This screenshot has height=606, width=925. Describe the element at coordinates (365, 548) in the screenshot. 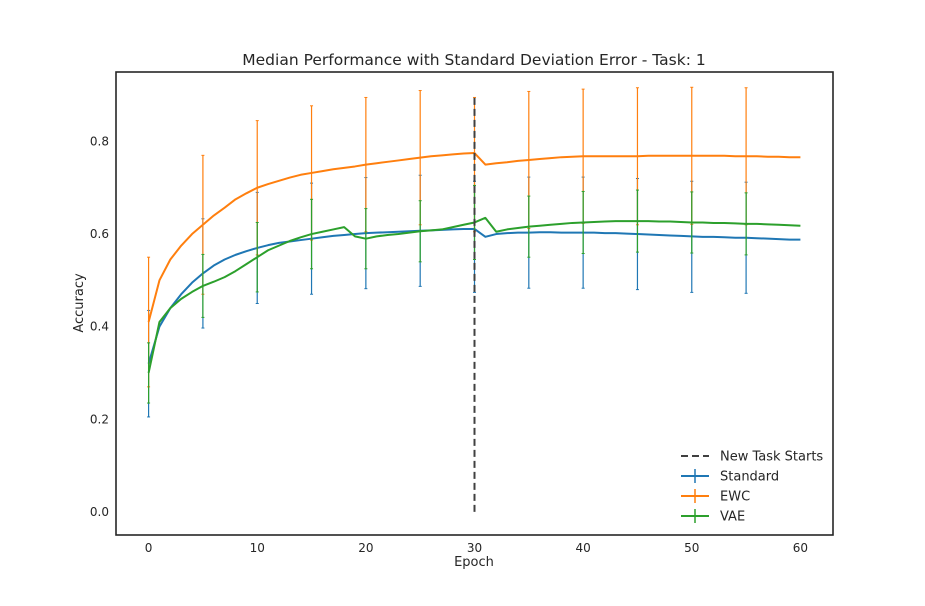

I see `x-tick-label: 20` at that location.